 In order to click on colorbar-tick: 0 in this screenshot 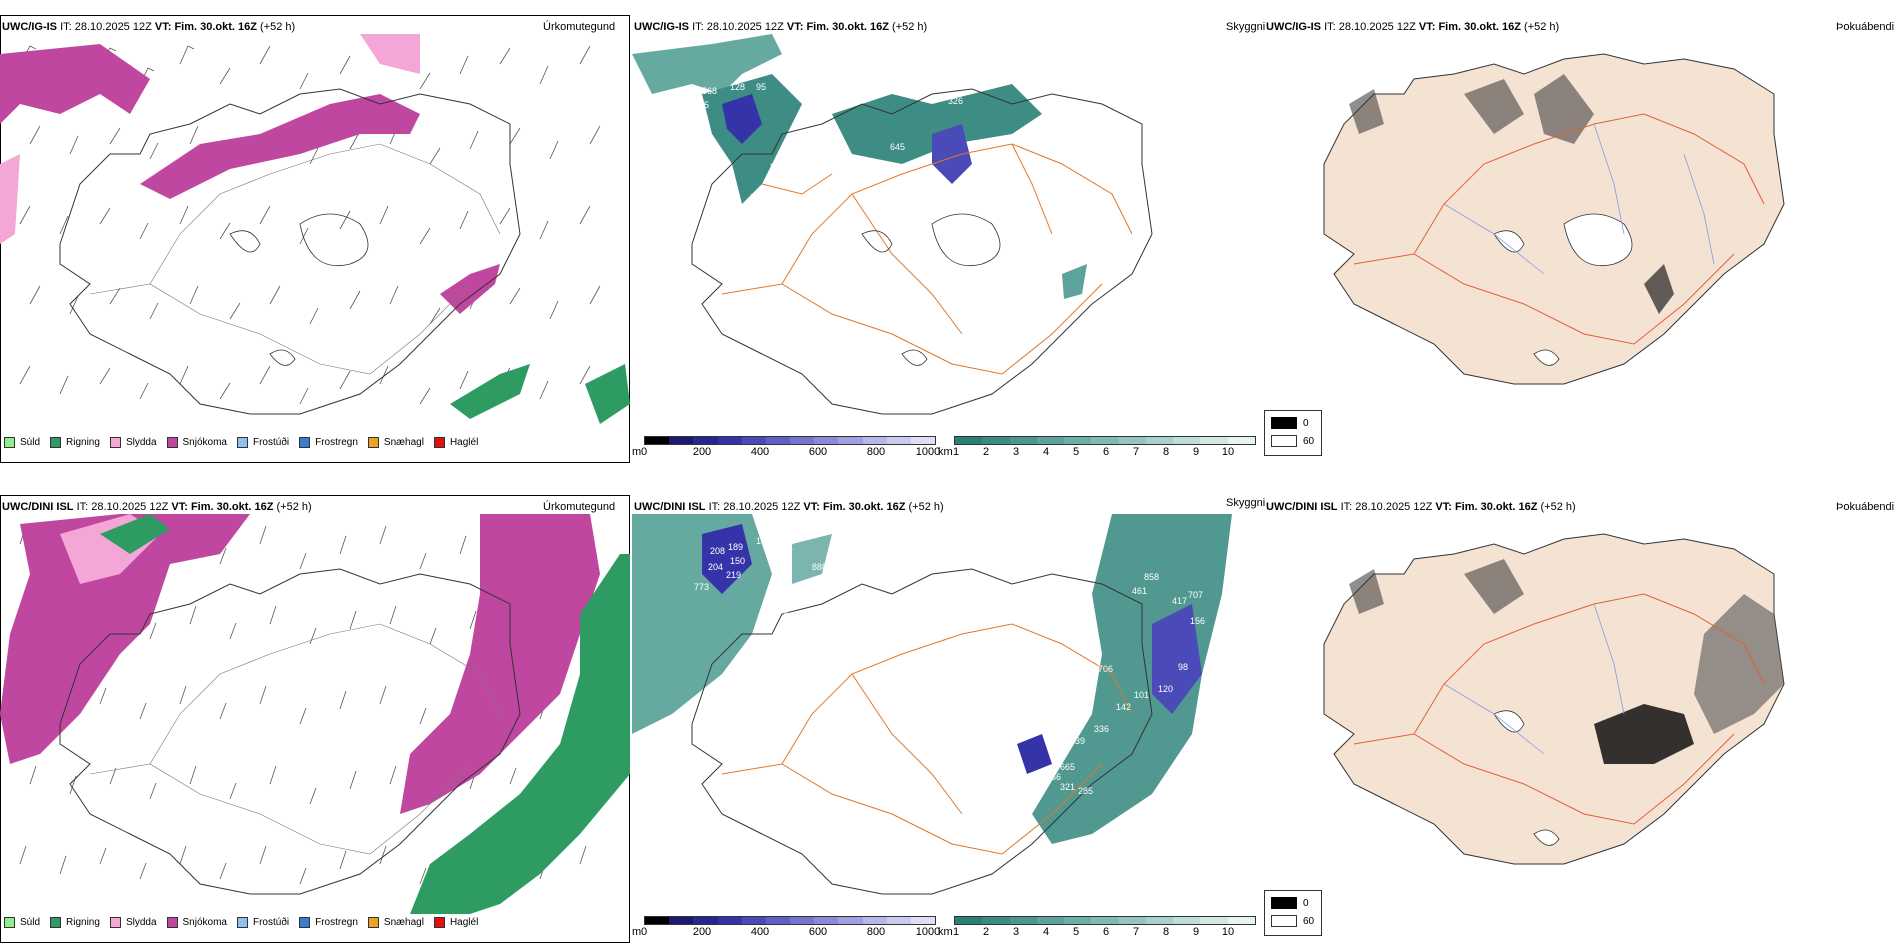, I will do `click(644, 452)`.